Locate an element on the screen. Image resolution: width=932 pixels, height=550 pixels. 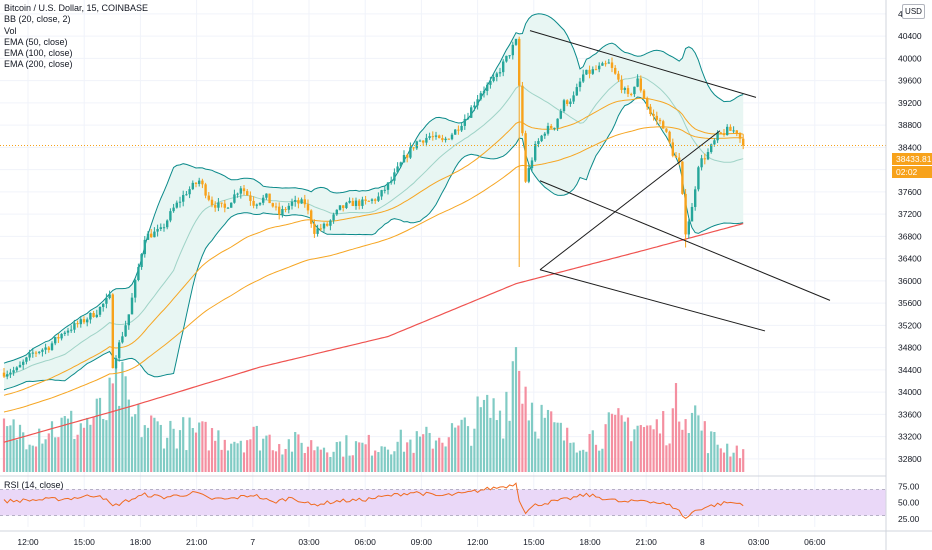
price-tick-label: 36000 is located at coordinates (910, 281).